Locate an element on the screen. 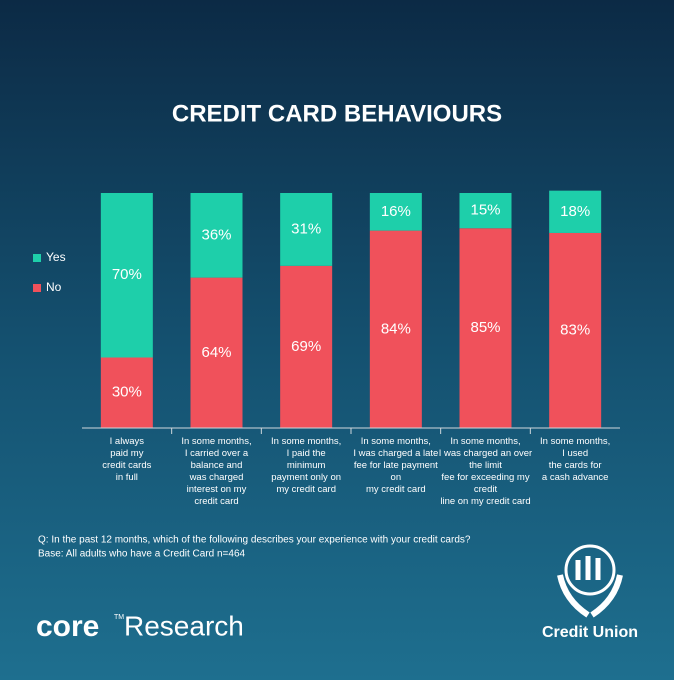 This screenshot has height=680, width=674. x-tick-label-line: line on my credit card is located at coordinates (485, 501).